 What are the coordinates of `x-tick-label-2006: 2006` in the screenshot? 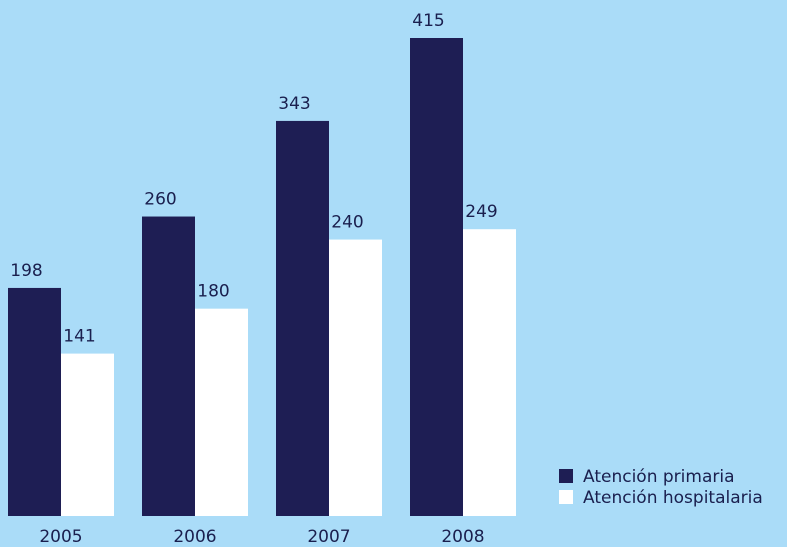 It's located at (194, 537).